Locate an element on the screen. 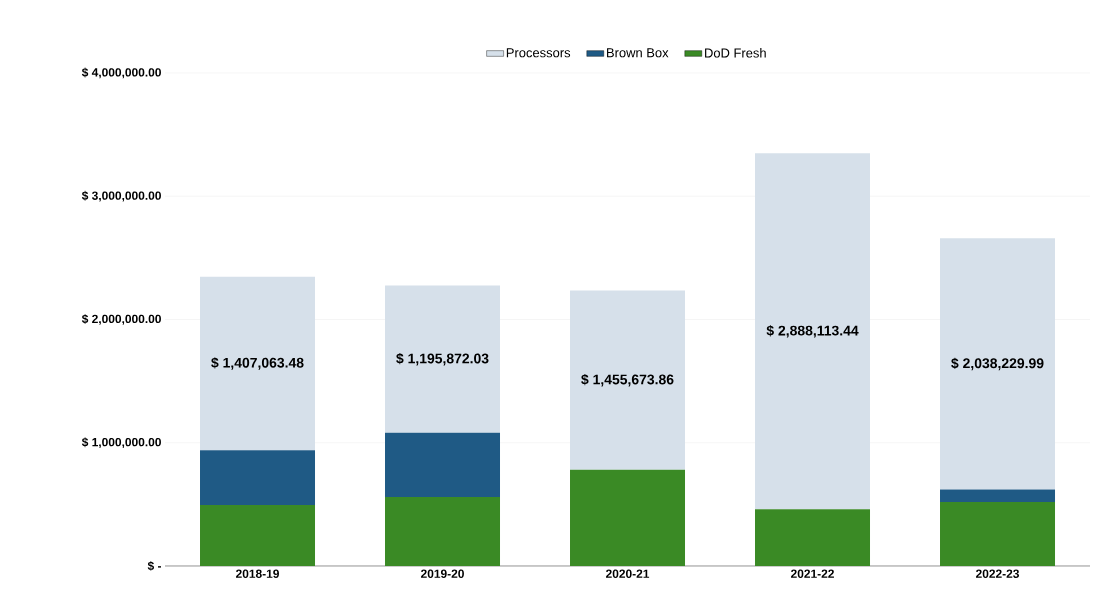  legend-label: Processors is located at coordinates (538, 53).